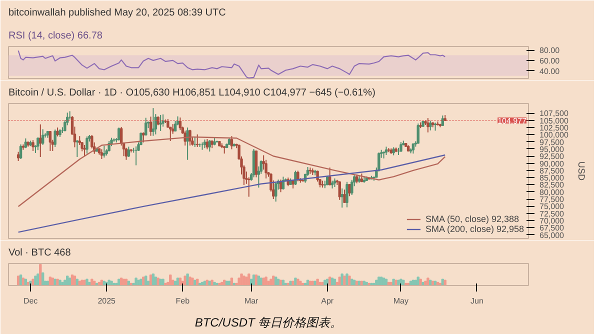  What do you see at coordinates (552, 207) in the screenshot?
I see `y-tick-label: 75,000` at bounding box center [552, 207].